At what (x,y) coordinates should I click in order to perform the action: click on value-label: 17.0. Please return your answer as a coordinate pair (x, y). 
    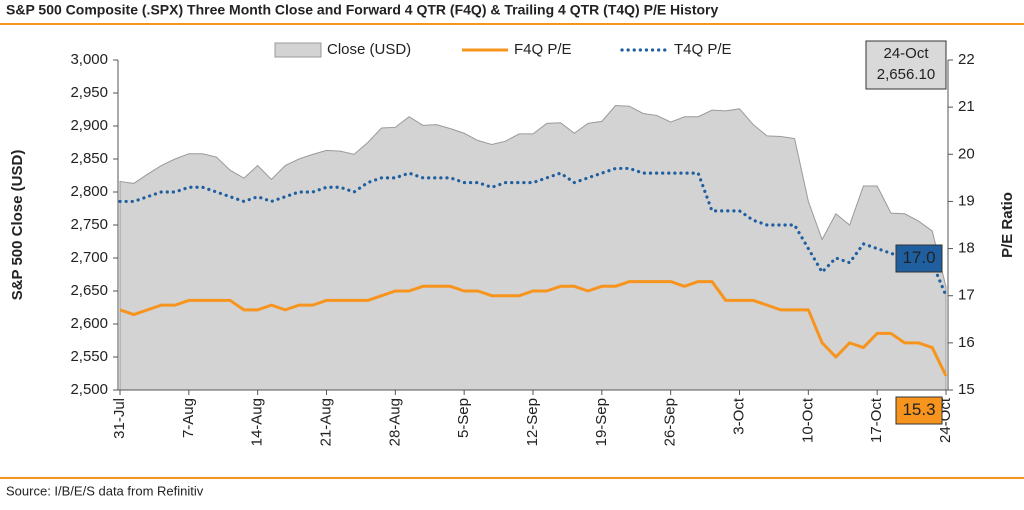
    Looking at the image, I should click on (918, 257).